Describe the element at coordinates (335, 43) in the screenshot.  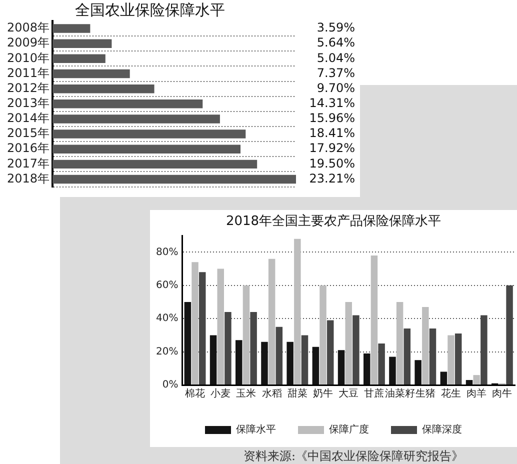
I see `data-label: 5.64%` at that location.